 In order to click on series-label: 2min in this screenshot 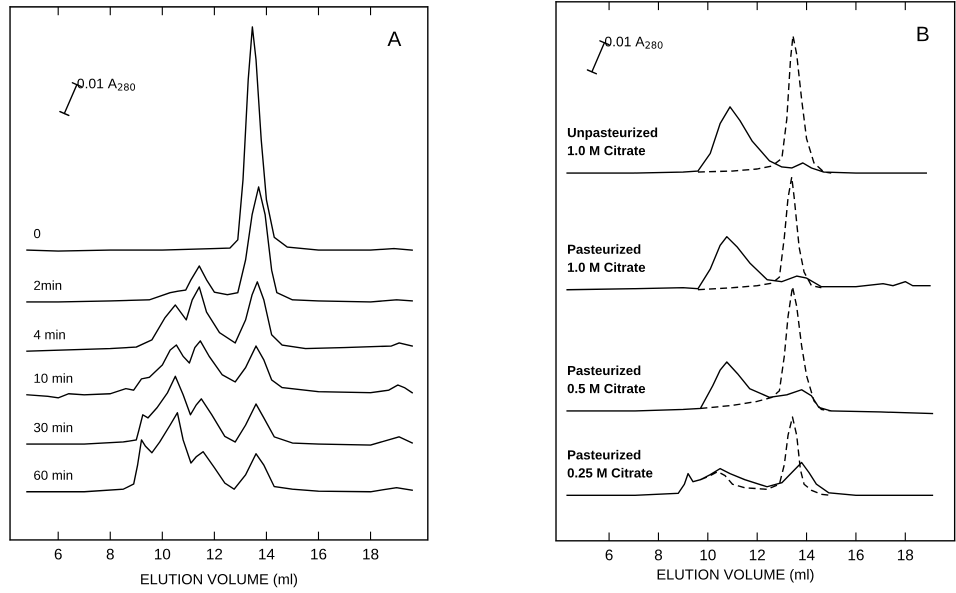, I will do `click(48, 285)`.